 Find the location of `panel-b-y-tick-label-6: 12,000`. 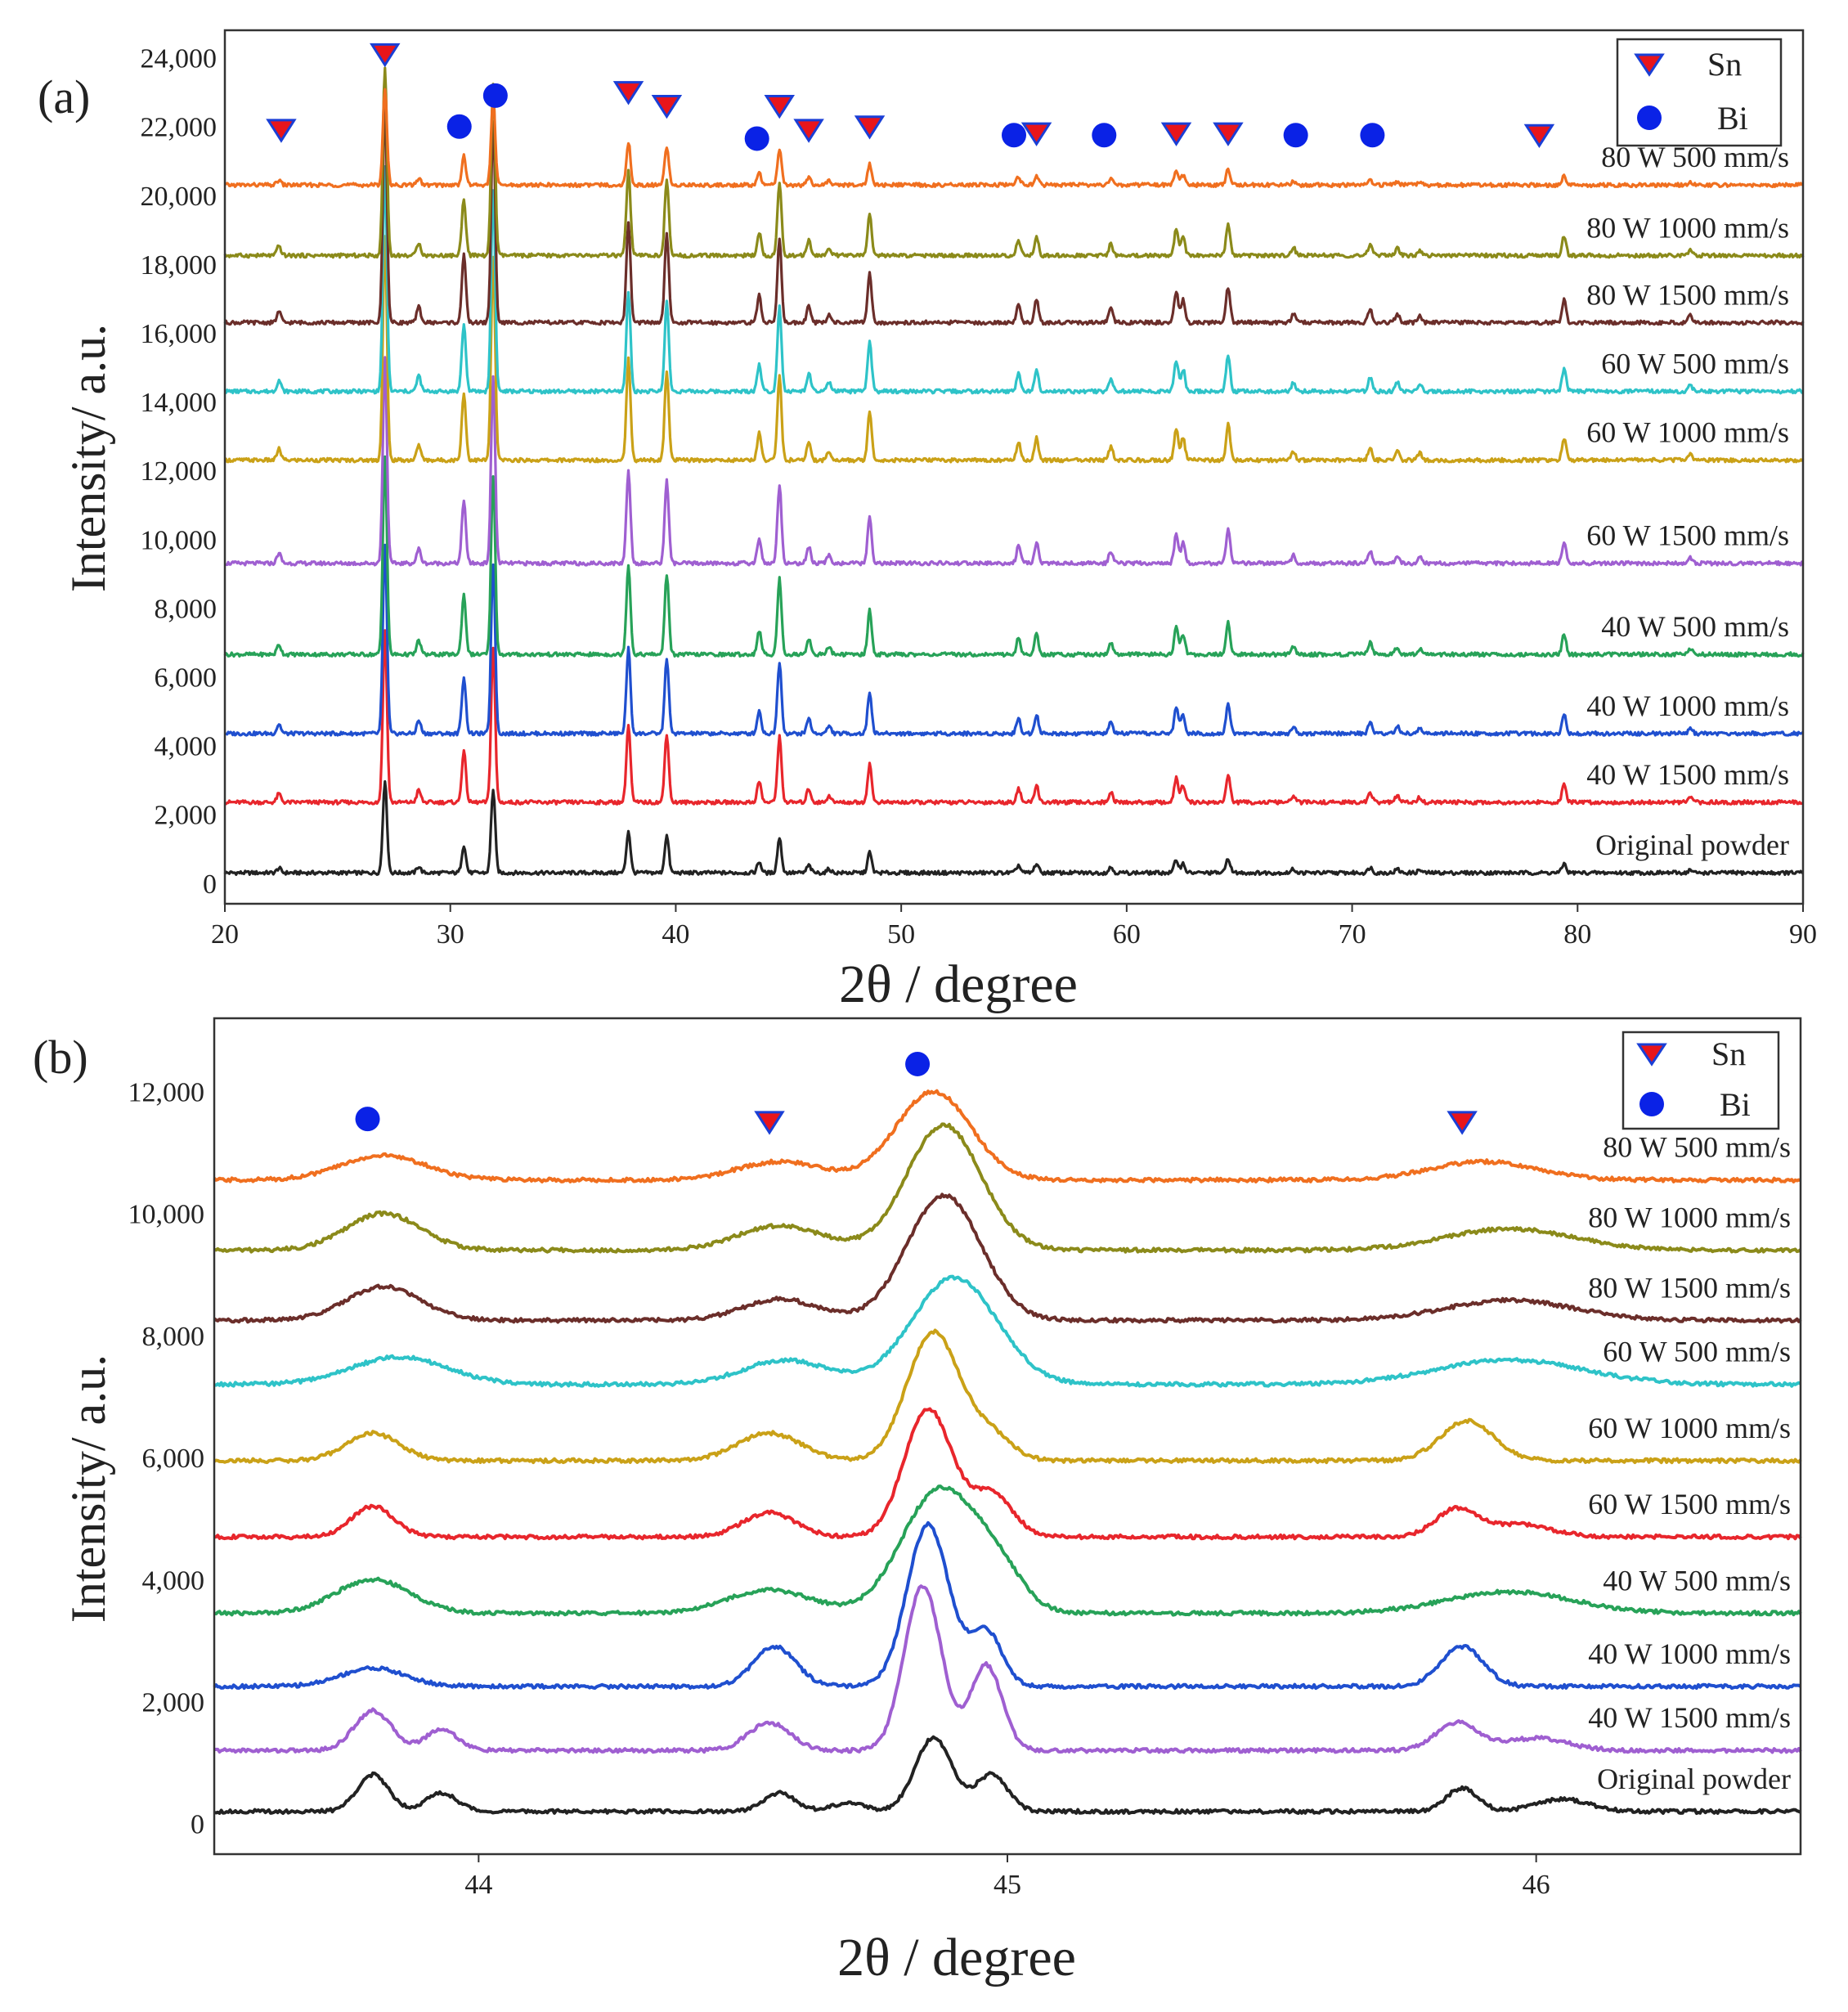

panel-b-y-tick-label-6: 12,000 is located at coordinates (166, 1093).